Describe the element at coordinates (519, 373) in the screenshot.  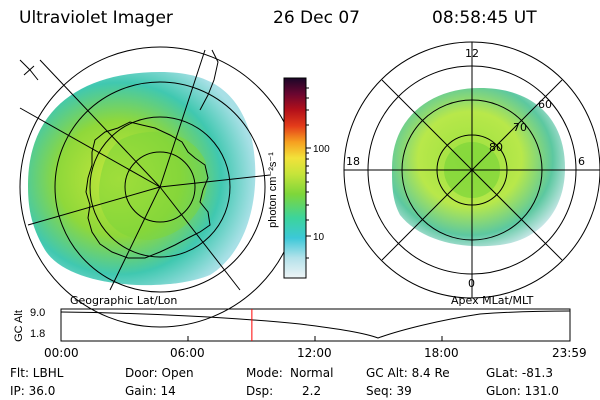
I see `glat-status: GLat: -81.3` at that location.